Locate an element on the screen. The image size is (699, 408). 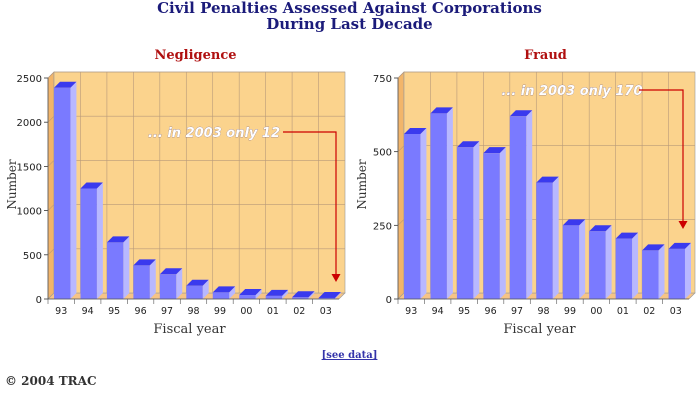
y-tick-label: 0 is located at coordinates (389, 300).